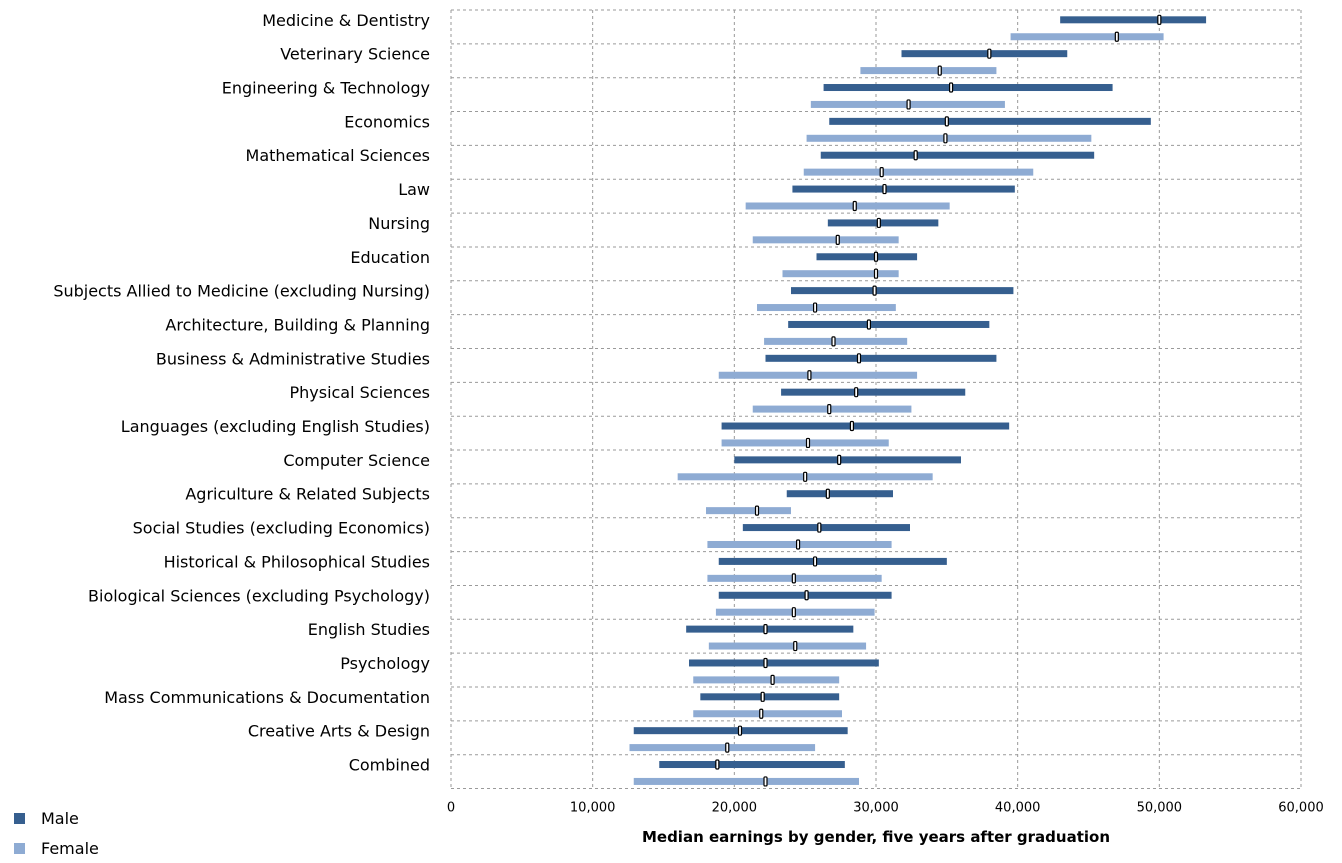 This screenshot has width=1342, height=863. Describe the element at coordinates (399, 223) in the screenshot. I see `category-label: Nursing` at that location.